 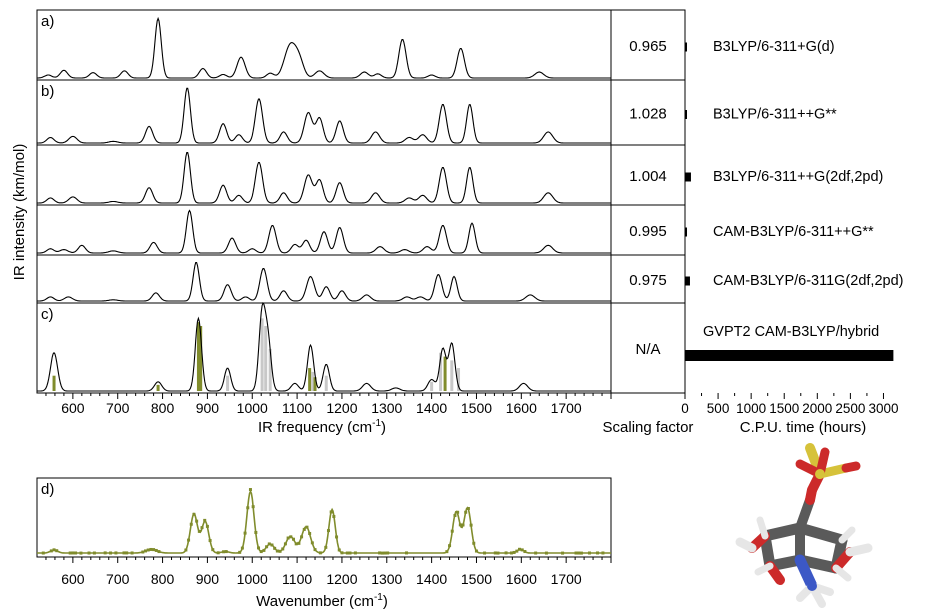 What do you see at coordinates (648, 280) in the screenshot?
I see `scaling-factor-value: 0.975` at bounding box center [648, 280].